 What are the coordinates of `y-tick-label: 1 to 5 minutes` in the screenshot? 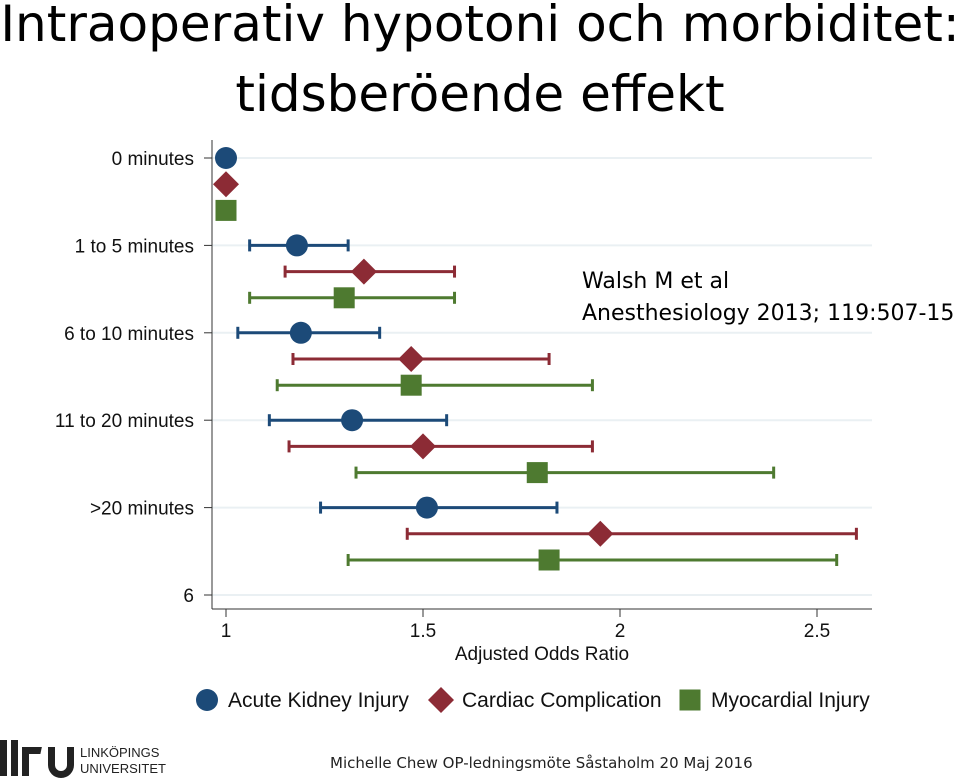 It's located at (134, 246).